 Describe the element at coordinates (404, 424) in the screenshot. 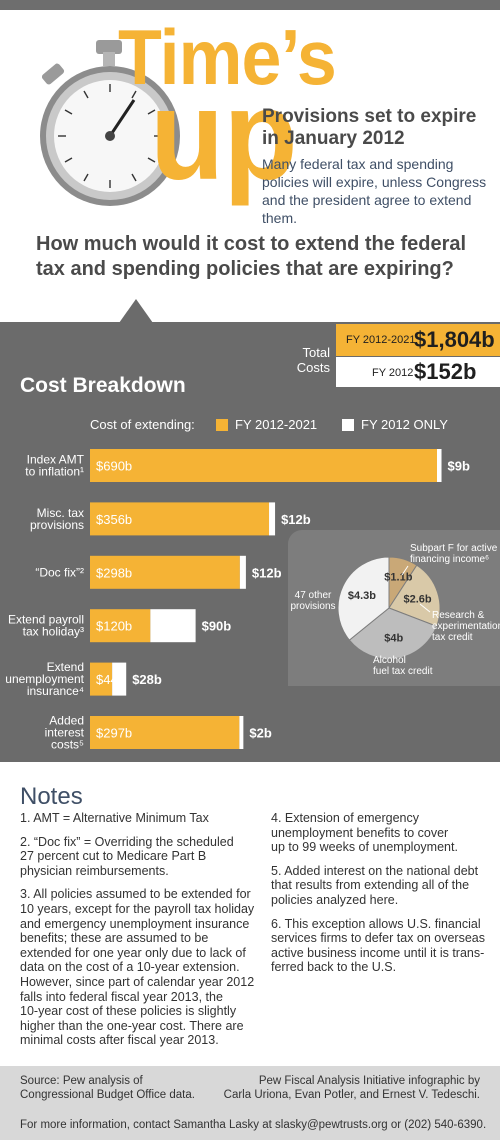

I see `legend-label-fy2012-only: FY 2012 ONLY` at that location.